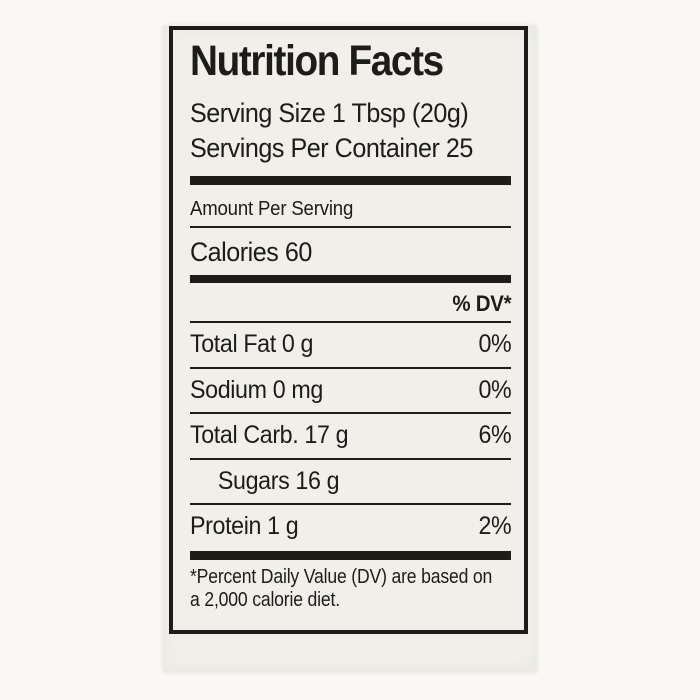 This screenshot has width=700, height=700. What do you see at coordinates (317, 61) in the screenshot?
I see `nutrition-facts-title-text: Nutrition Facts` at bounding box center [317, 61].